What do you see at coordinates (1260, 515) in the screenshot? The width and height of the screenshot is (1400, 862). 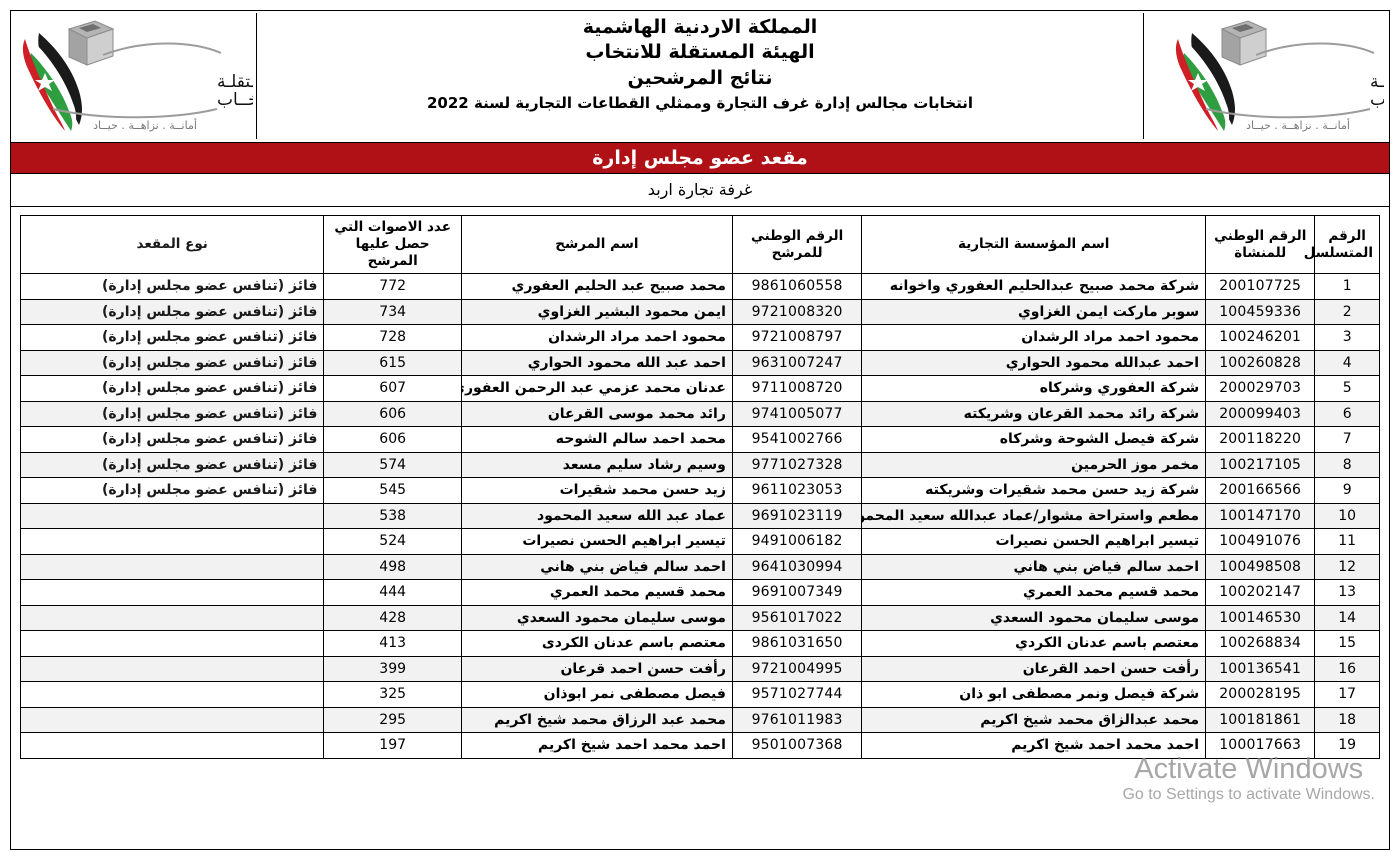 I see `cell-establishment-id: 100147170` at bounding box center [1260, 515].